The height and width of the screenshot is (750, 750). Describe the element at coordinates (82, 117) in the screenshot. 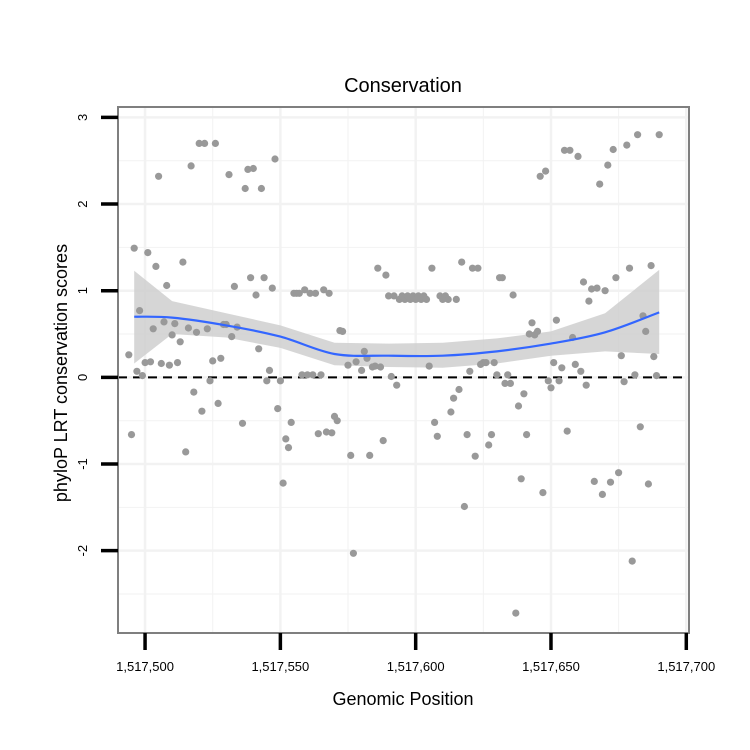

I see `y-tick-label: 3` at that location.